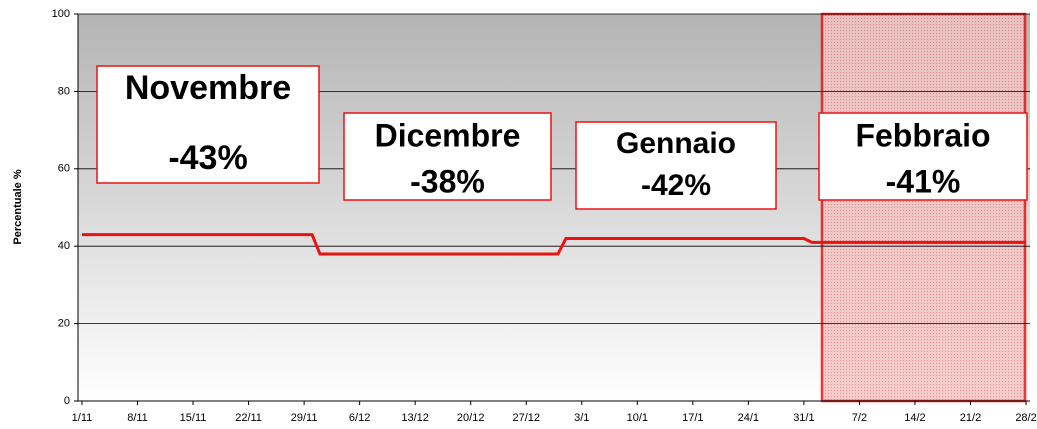 The height and width of the screenshot is (429, 1037). I want to click on annotation-title: Novembre, so click(208, 88).